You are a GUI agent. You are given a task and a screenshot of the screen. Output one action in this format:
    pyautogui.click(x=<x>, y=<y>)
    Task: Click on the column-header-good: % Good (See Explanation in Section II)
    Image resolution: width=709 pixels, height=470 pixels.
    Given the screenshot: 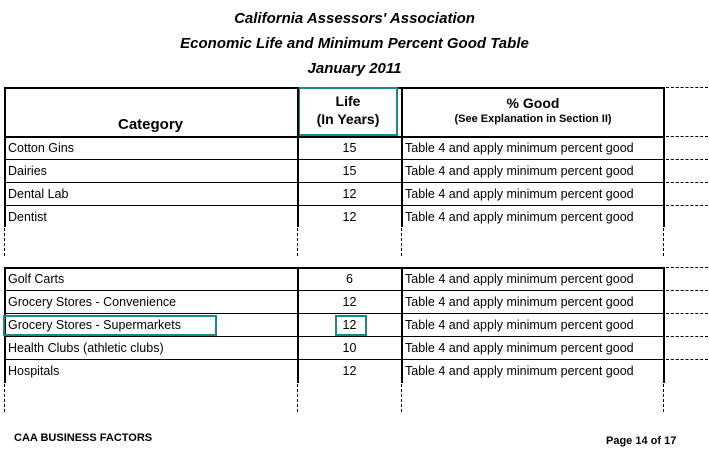 What is the action you would take?
    pyautogui.click(x=533, y=110)
    